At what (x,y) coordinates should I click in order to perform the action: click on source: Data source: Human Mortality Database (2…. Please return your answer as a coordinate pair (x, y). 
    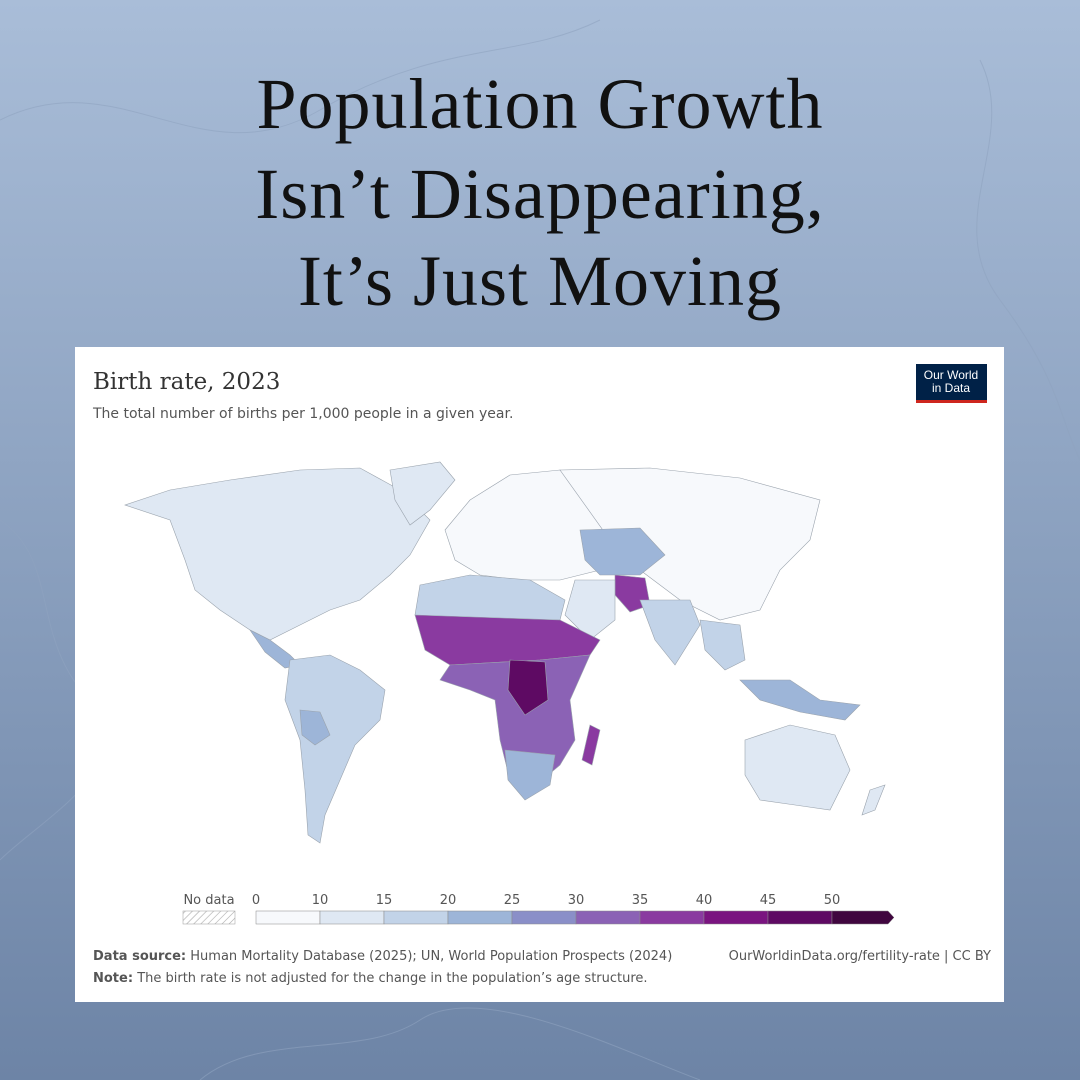
    Looking at the image, I should click on (382, 956).